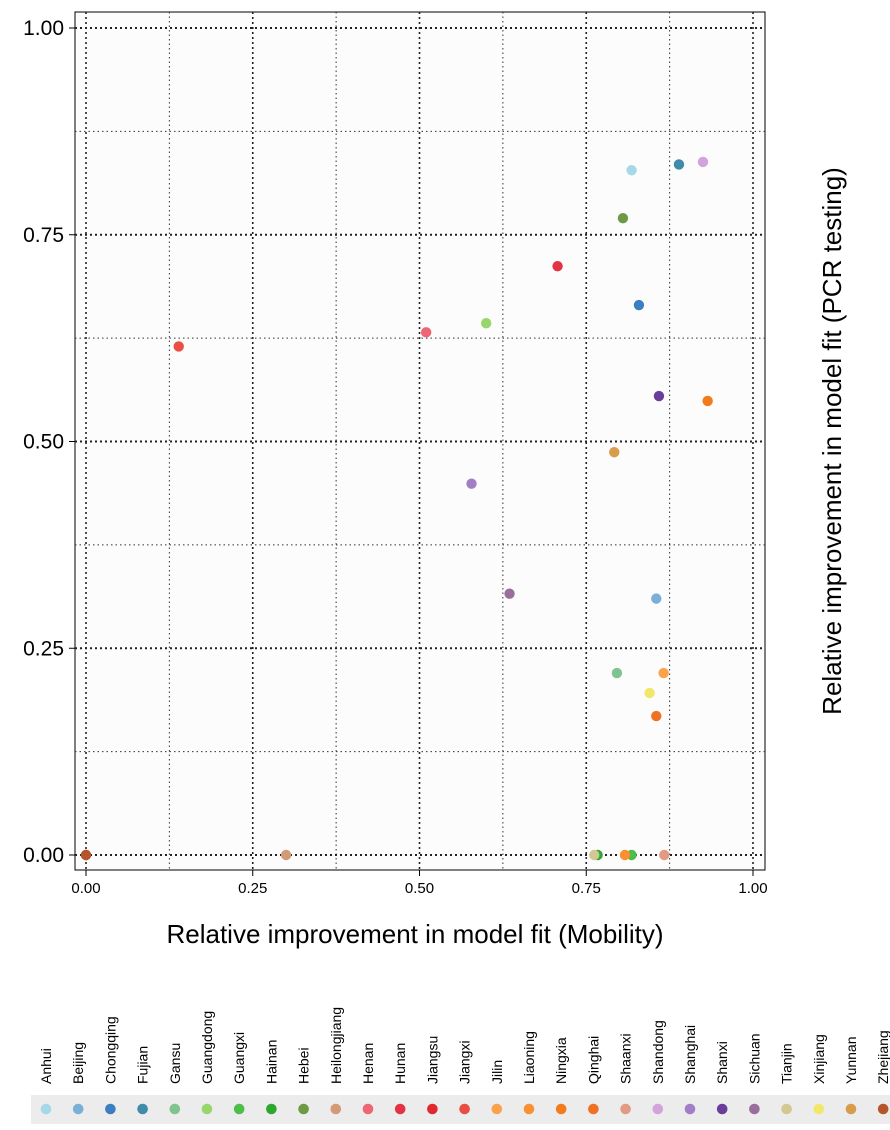  I want to click on legend-label: Shanxi, so click(722, 1062).